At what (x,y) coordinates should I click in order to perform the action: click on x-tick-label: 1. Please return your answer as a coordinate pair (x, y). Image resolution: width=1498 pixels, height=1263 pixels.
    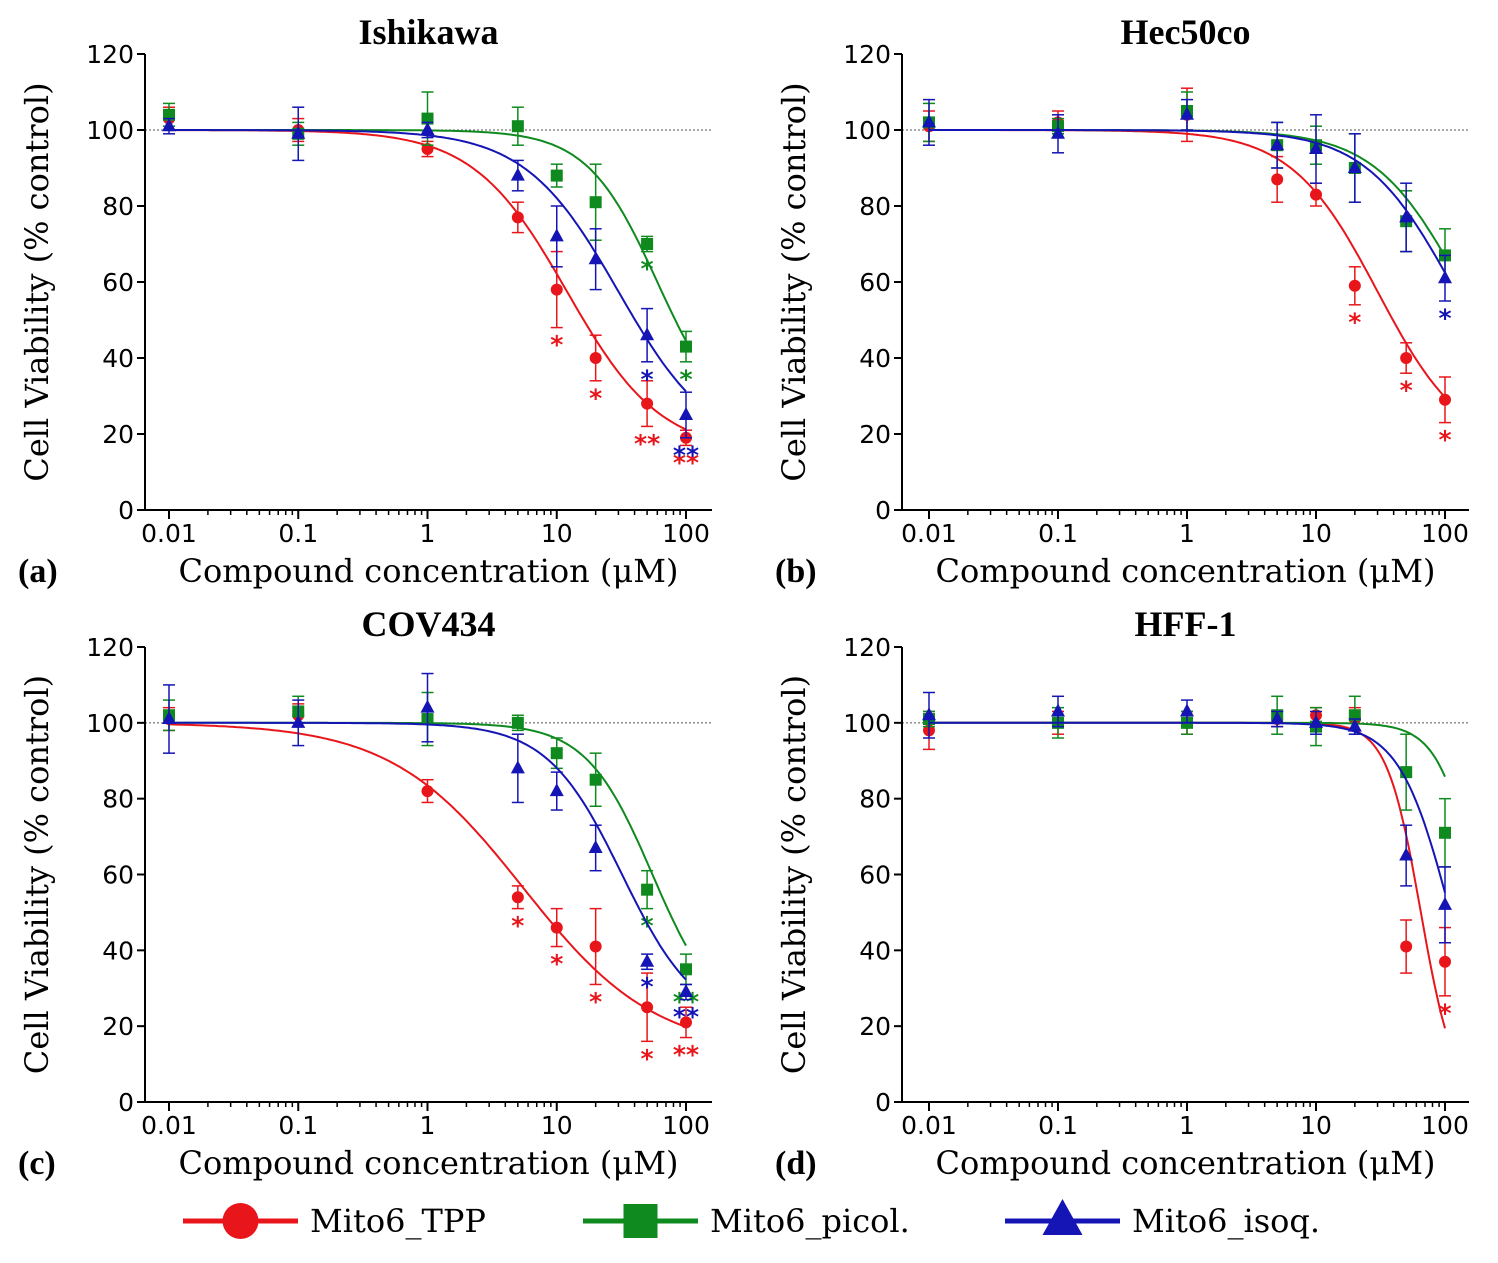
    Looking at the image, I should click on (1187, 1125).